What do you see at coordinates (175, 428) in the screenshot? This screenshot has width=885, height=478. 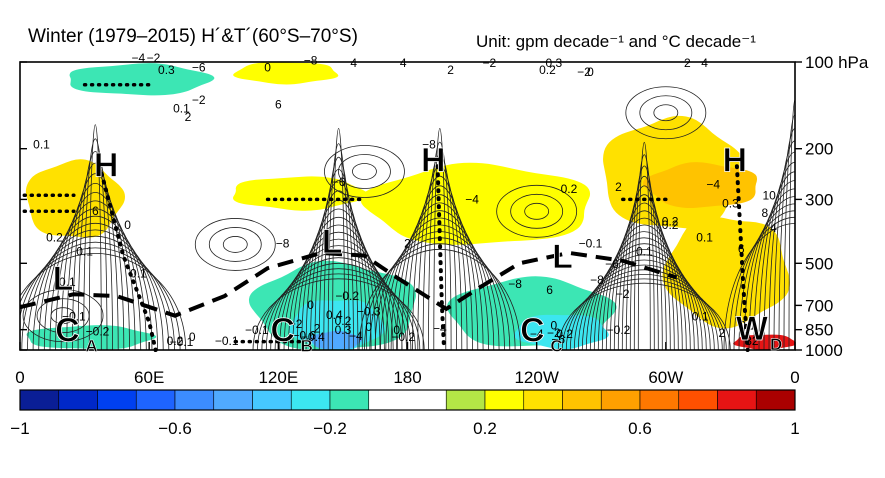 I see `colorbar-tick-label: −0.6` at bounding box center [175, 428].